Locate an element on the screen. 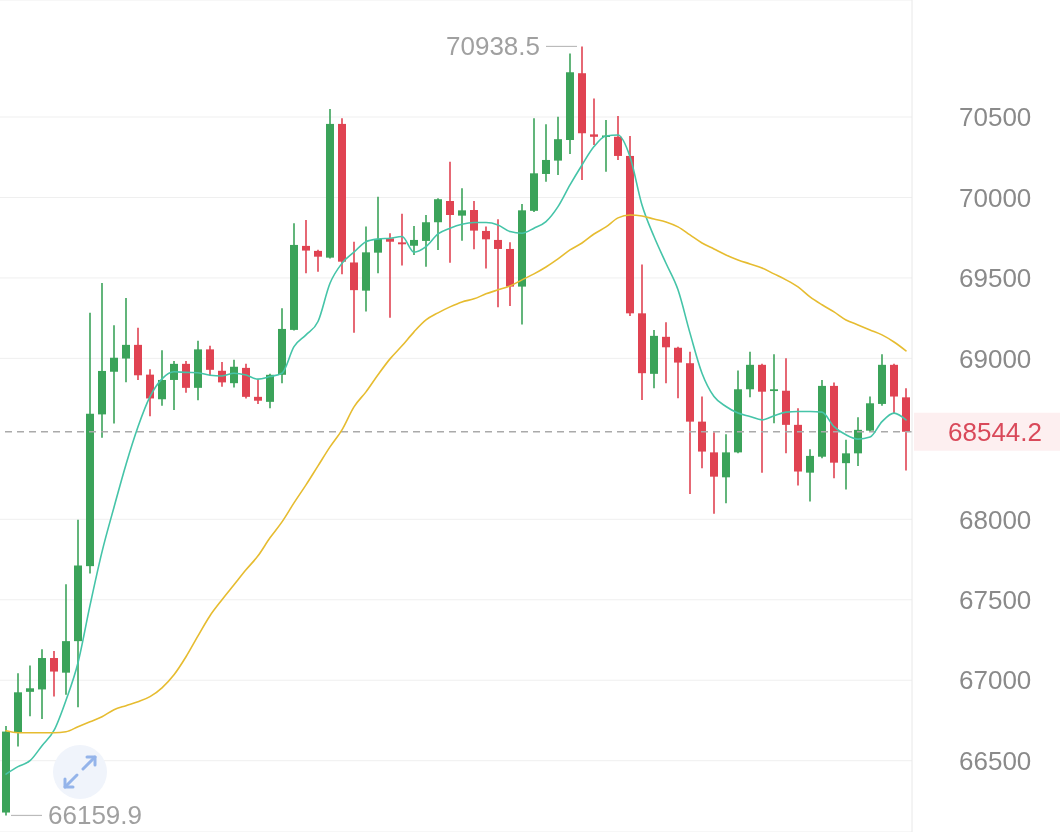 The height and width of the screenshot is (832, 1060). annotation: 66159.9 is located at coordinates (95, 815).